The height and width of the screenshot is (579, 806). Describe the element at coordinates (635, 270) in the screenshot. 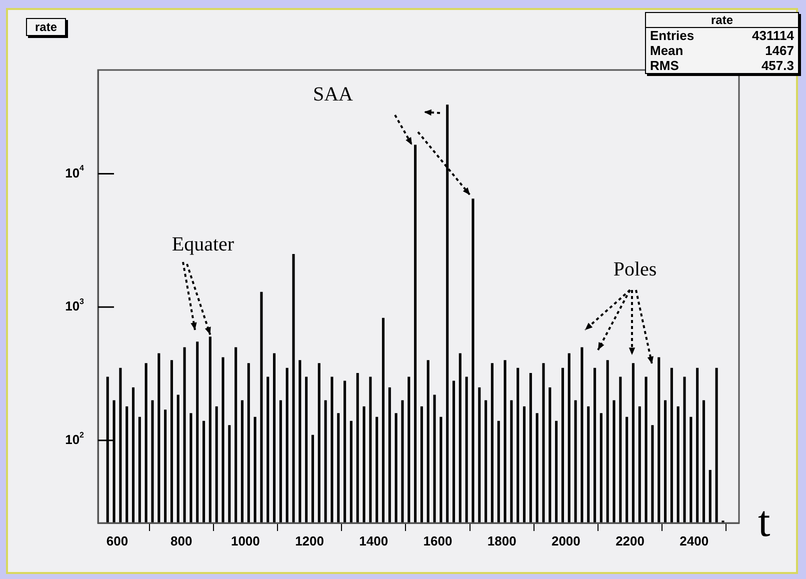

I see `annotation: Poles` at that location.